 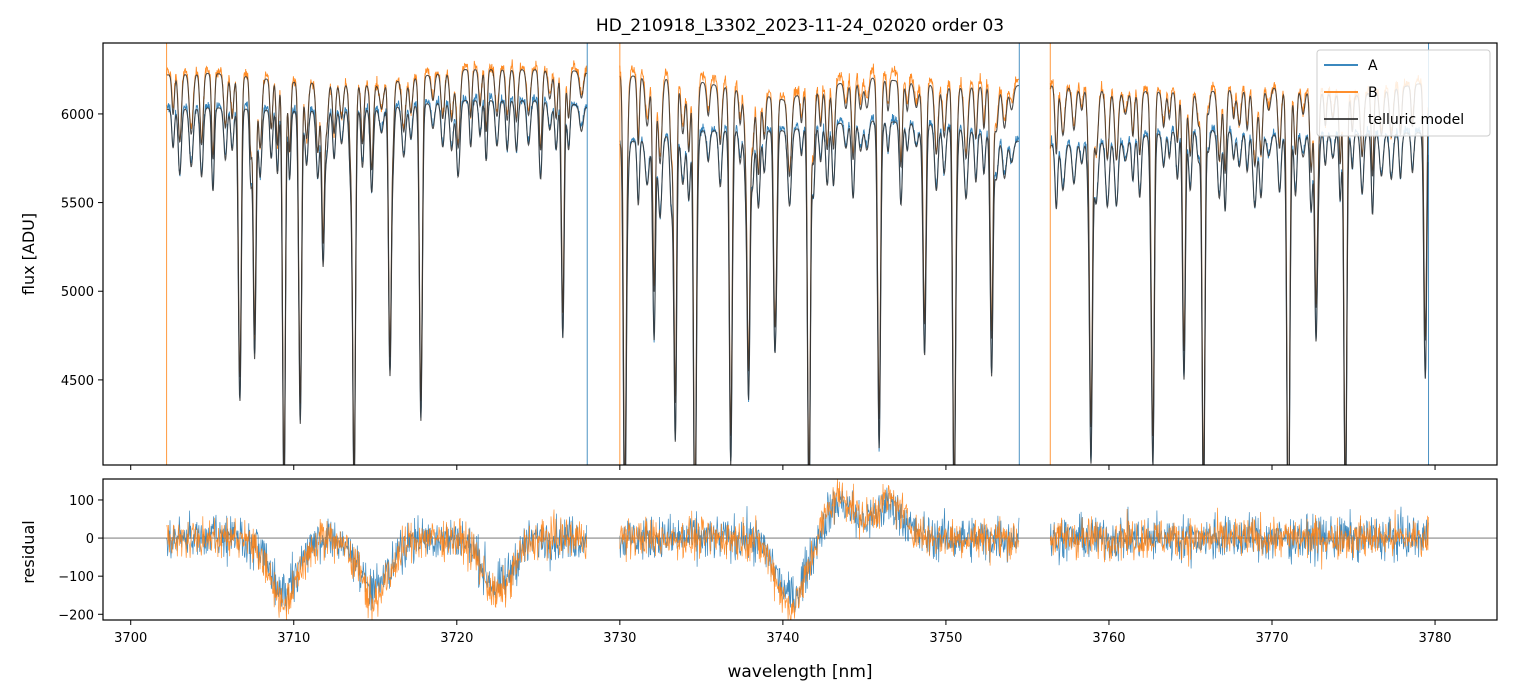 I want to click on residual-y-tick-label: −100, so click(x=76, y=577).